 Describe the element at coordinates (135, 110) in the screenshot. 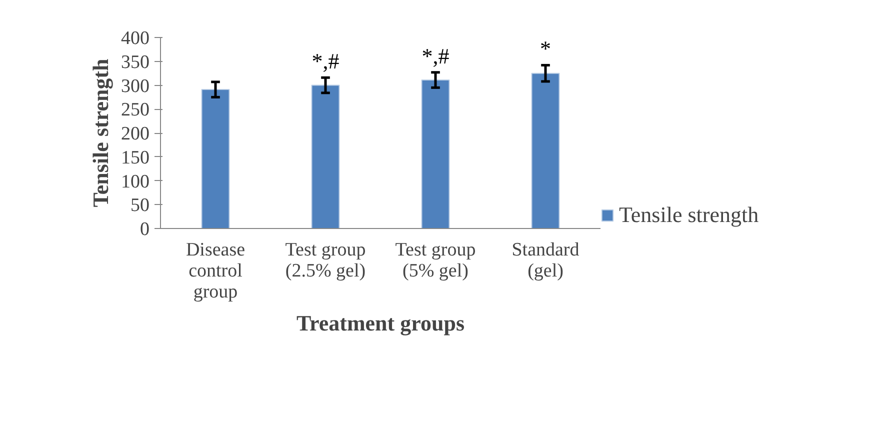

I see `y-tick-label: 250` at that location.